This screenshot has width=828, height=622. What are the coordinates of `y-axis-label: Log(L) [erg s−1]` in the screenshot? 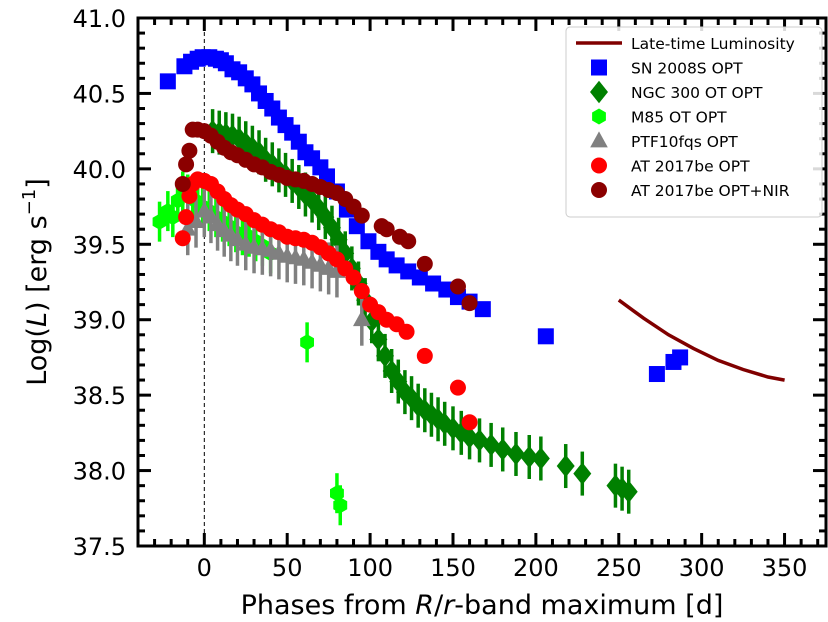 It's located at (36, 282).